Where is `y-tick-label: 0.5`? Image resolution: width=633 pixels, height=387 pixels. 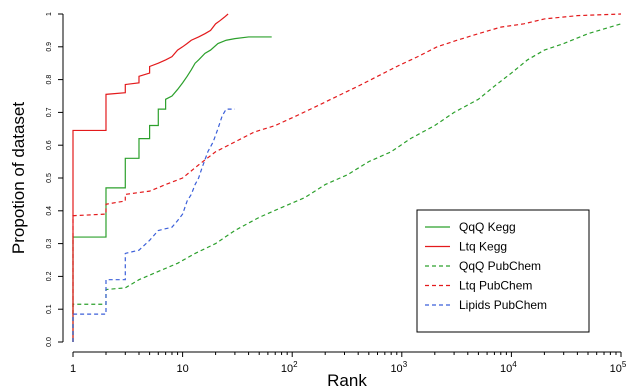 y-tick-label: 0.5 is located at coordinates (49, 178).